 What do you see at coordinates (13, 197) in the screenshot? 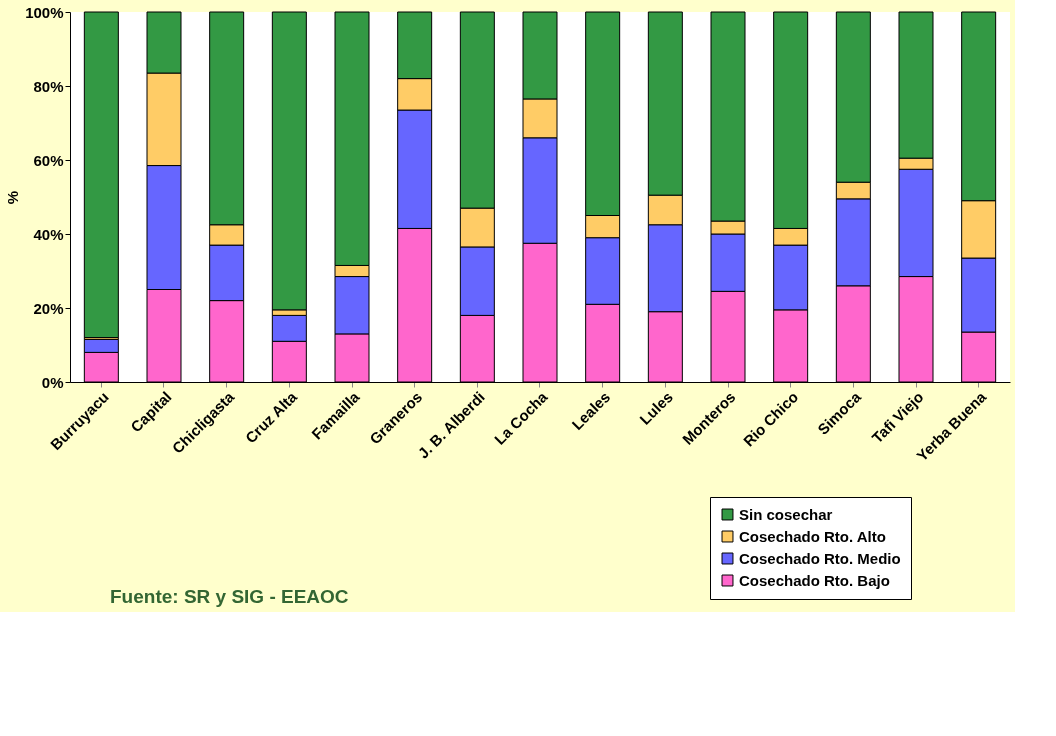
I see `y-axis-title: %` at bounding box center [13, 197].